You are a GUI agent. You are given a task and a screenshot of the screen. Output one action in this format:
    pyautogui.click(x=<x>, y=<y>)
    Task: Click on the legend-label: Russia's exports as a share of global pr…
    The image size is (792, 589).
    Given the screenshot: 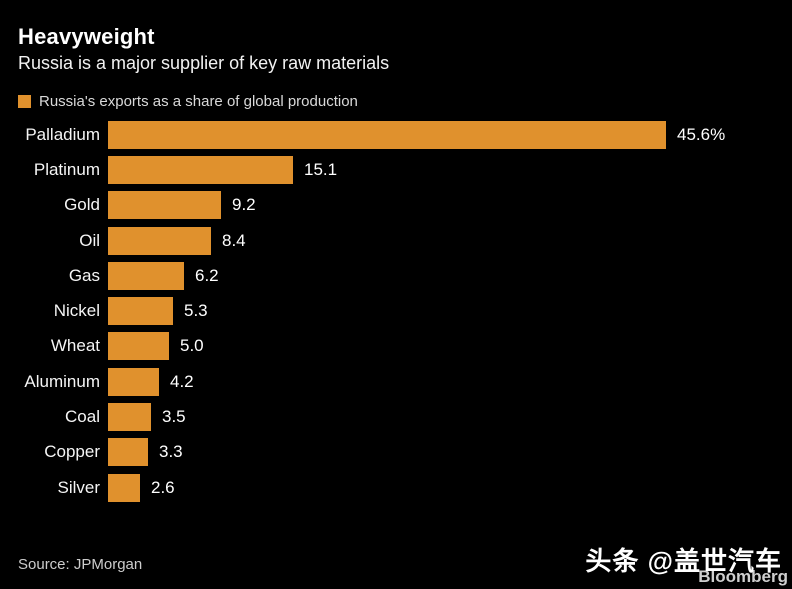 What is the action you would take?
    pyautogui.click(x=198, y=101)
    